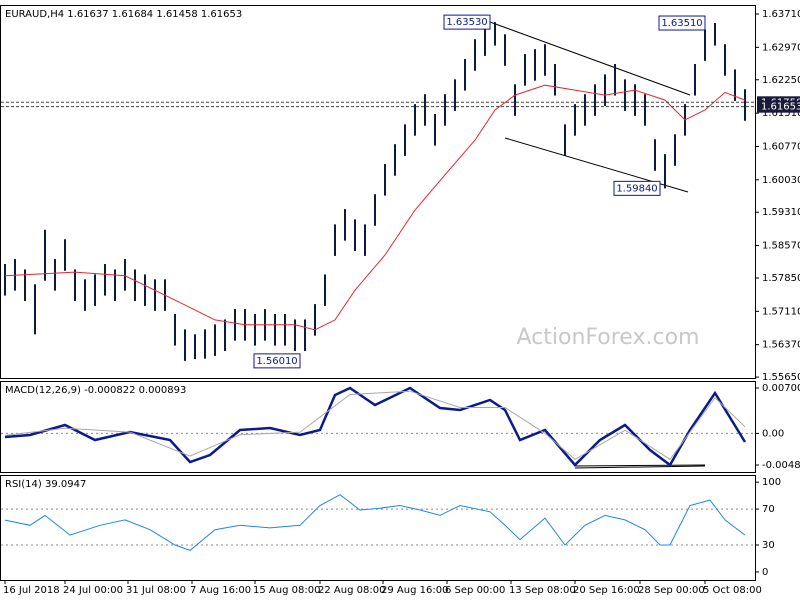 The image size is (800, 600). Describe the element at coordinates (771, 482) in the screenshot. I see `y-tick-label: 100` at that location.